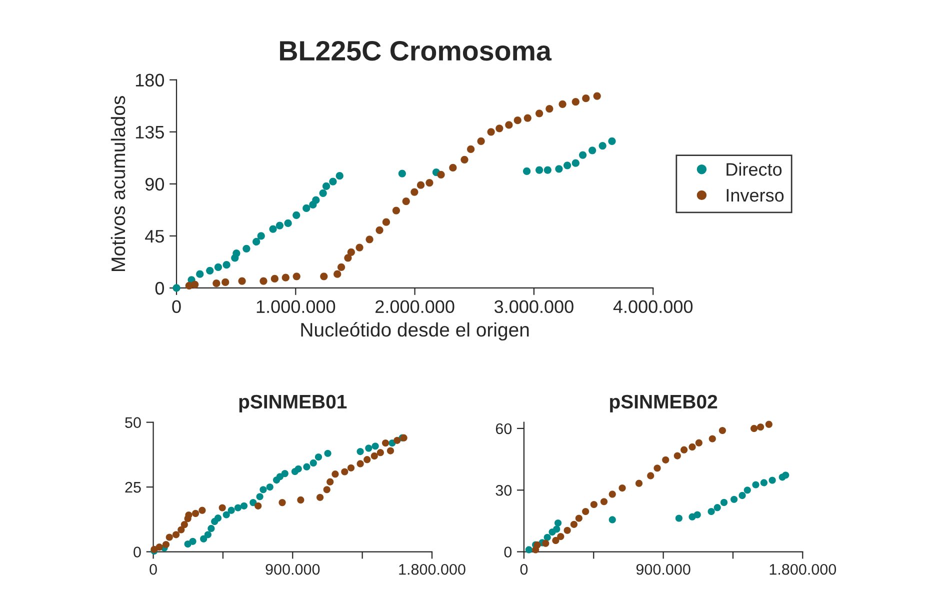  What do you see at coordinates (432, 569) in the screenshot?
I see `x-tick-label: 1.800.000` at bounding box center [432, 569].